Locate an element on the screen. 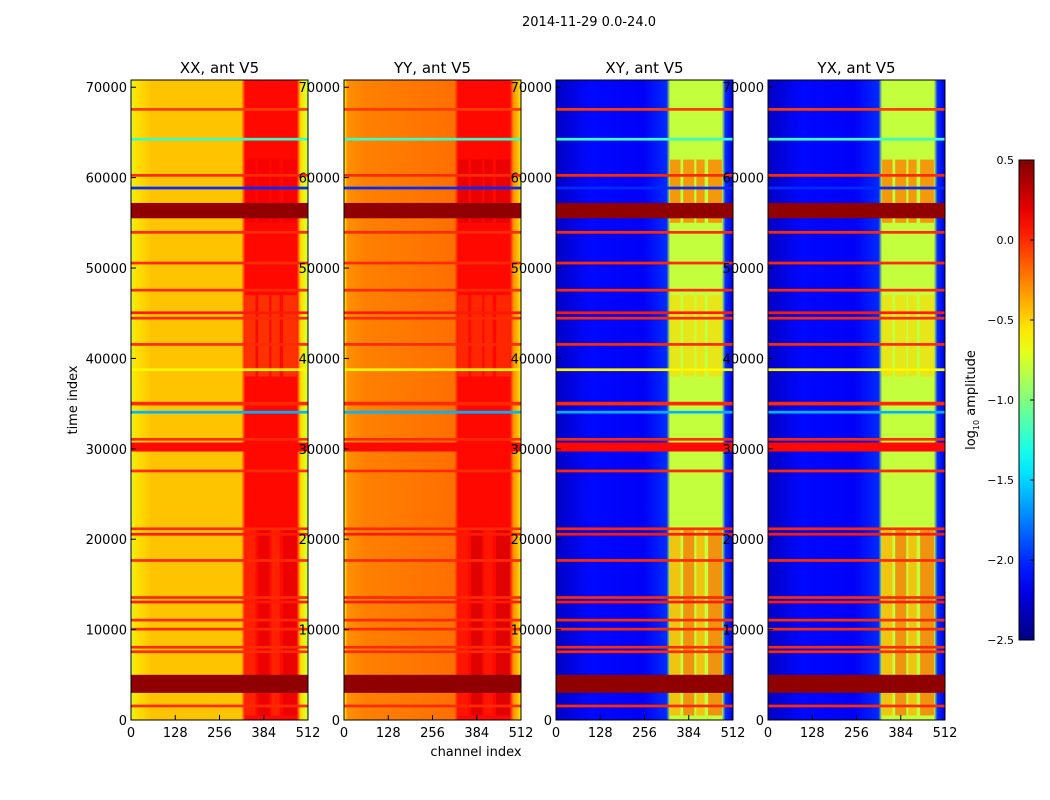  x-tick-label: 256 is located at coordinates (219, 733).